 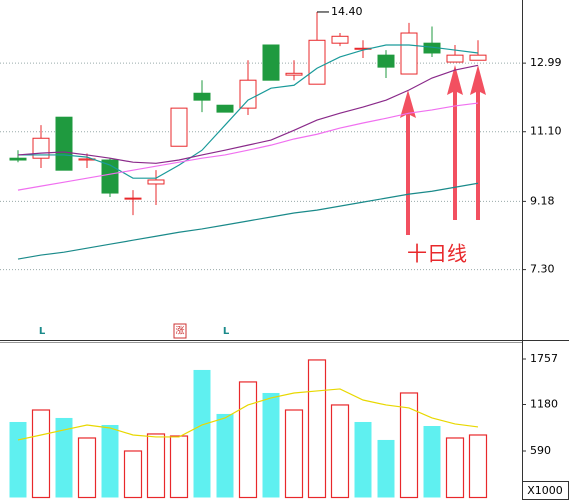 What do you see at coordinates (540, 450) in the screenshot?
I see `y-tick-label: 590` at bounding box center [540, 450].